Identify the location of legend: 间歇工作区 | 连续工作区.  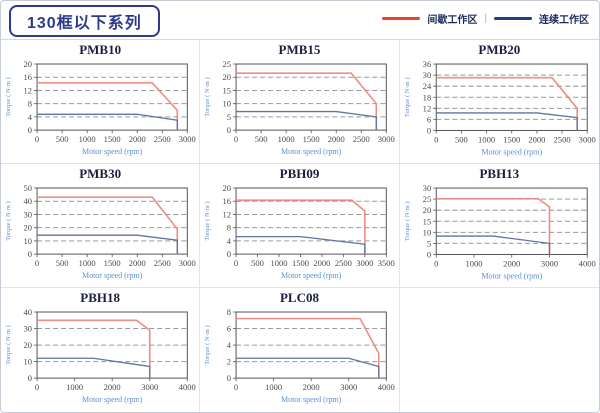
(485, 18).